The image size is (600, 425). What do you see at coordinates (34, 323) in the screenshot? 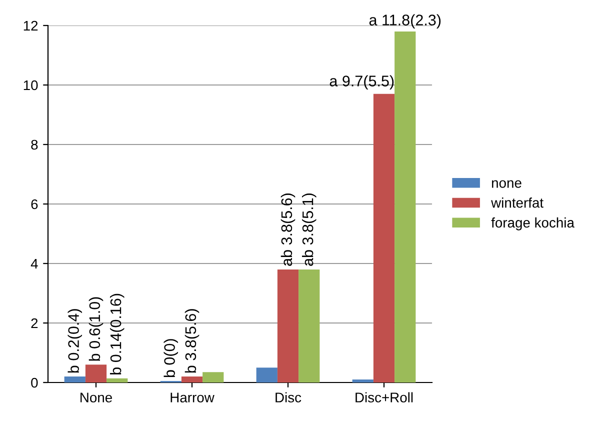
I see `y-tick-label: 2` at bounding box center [34, 323].